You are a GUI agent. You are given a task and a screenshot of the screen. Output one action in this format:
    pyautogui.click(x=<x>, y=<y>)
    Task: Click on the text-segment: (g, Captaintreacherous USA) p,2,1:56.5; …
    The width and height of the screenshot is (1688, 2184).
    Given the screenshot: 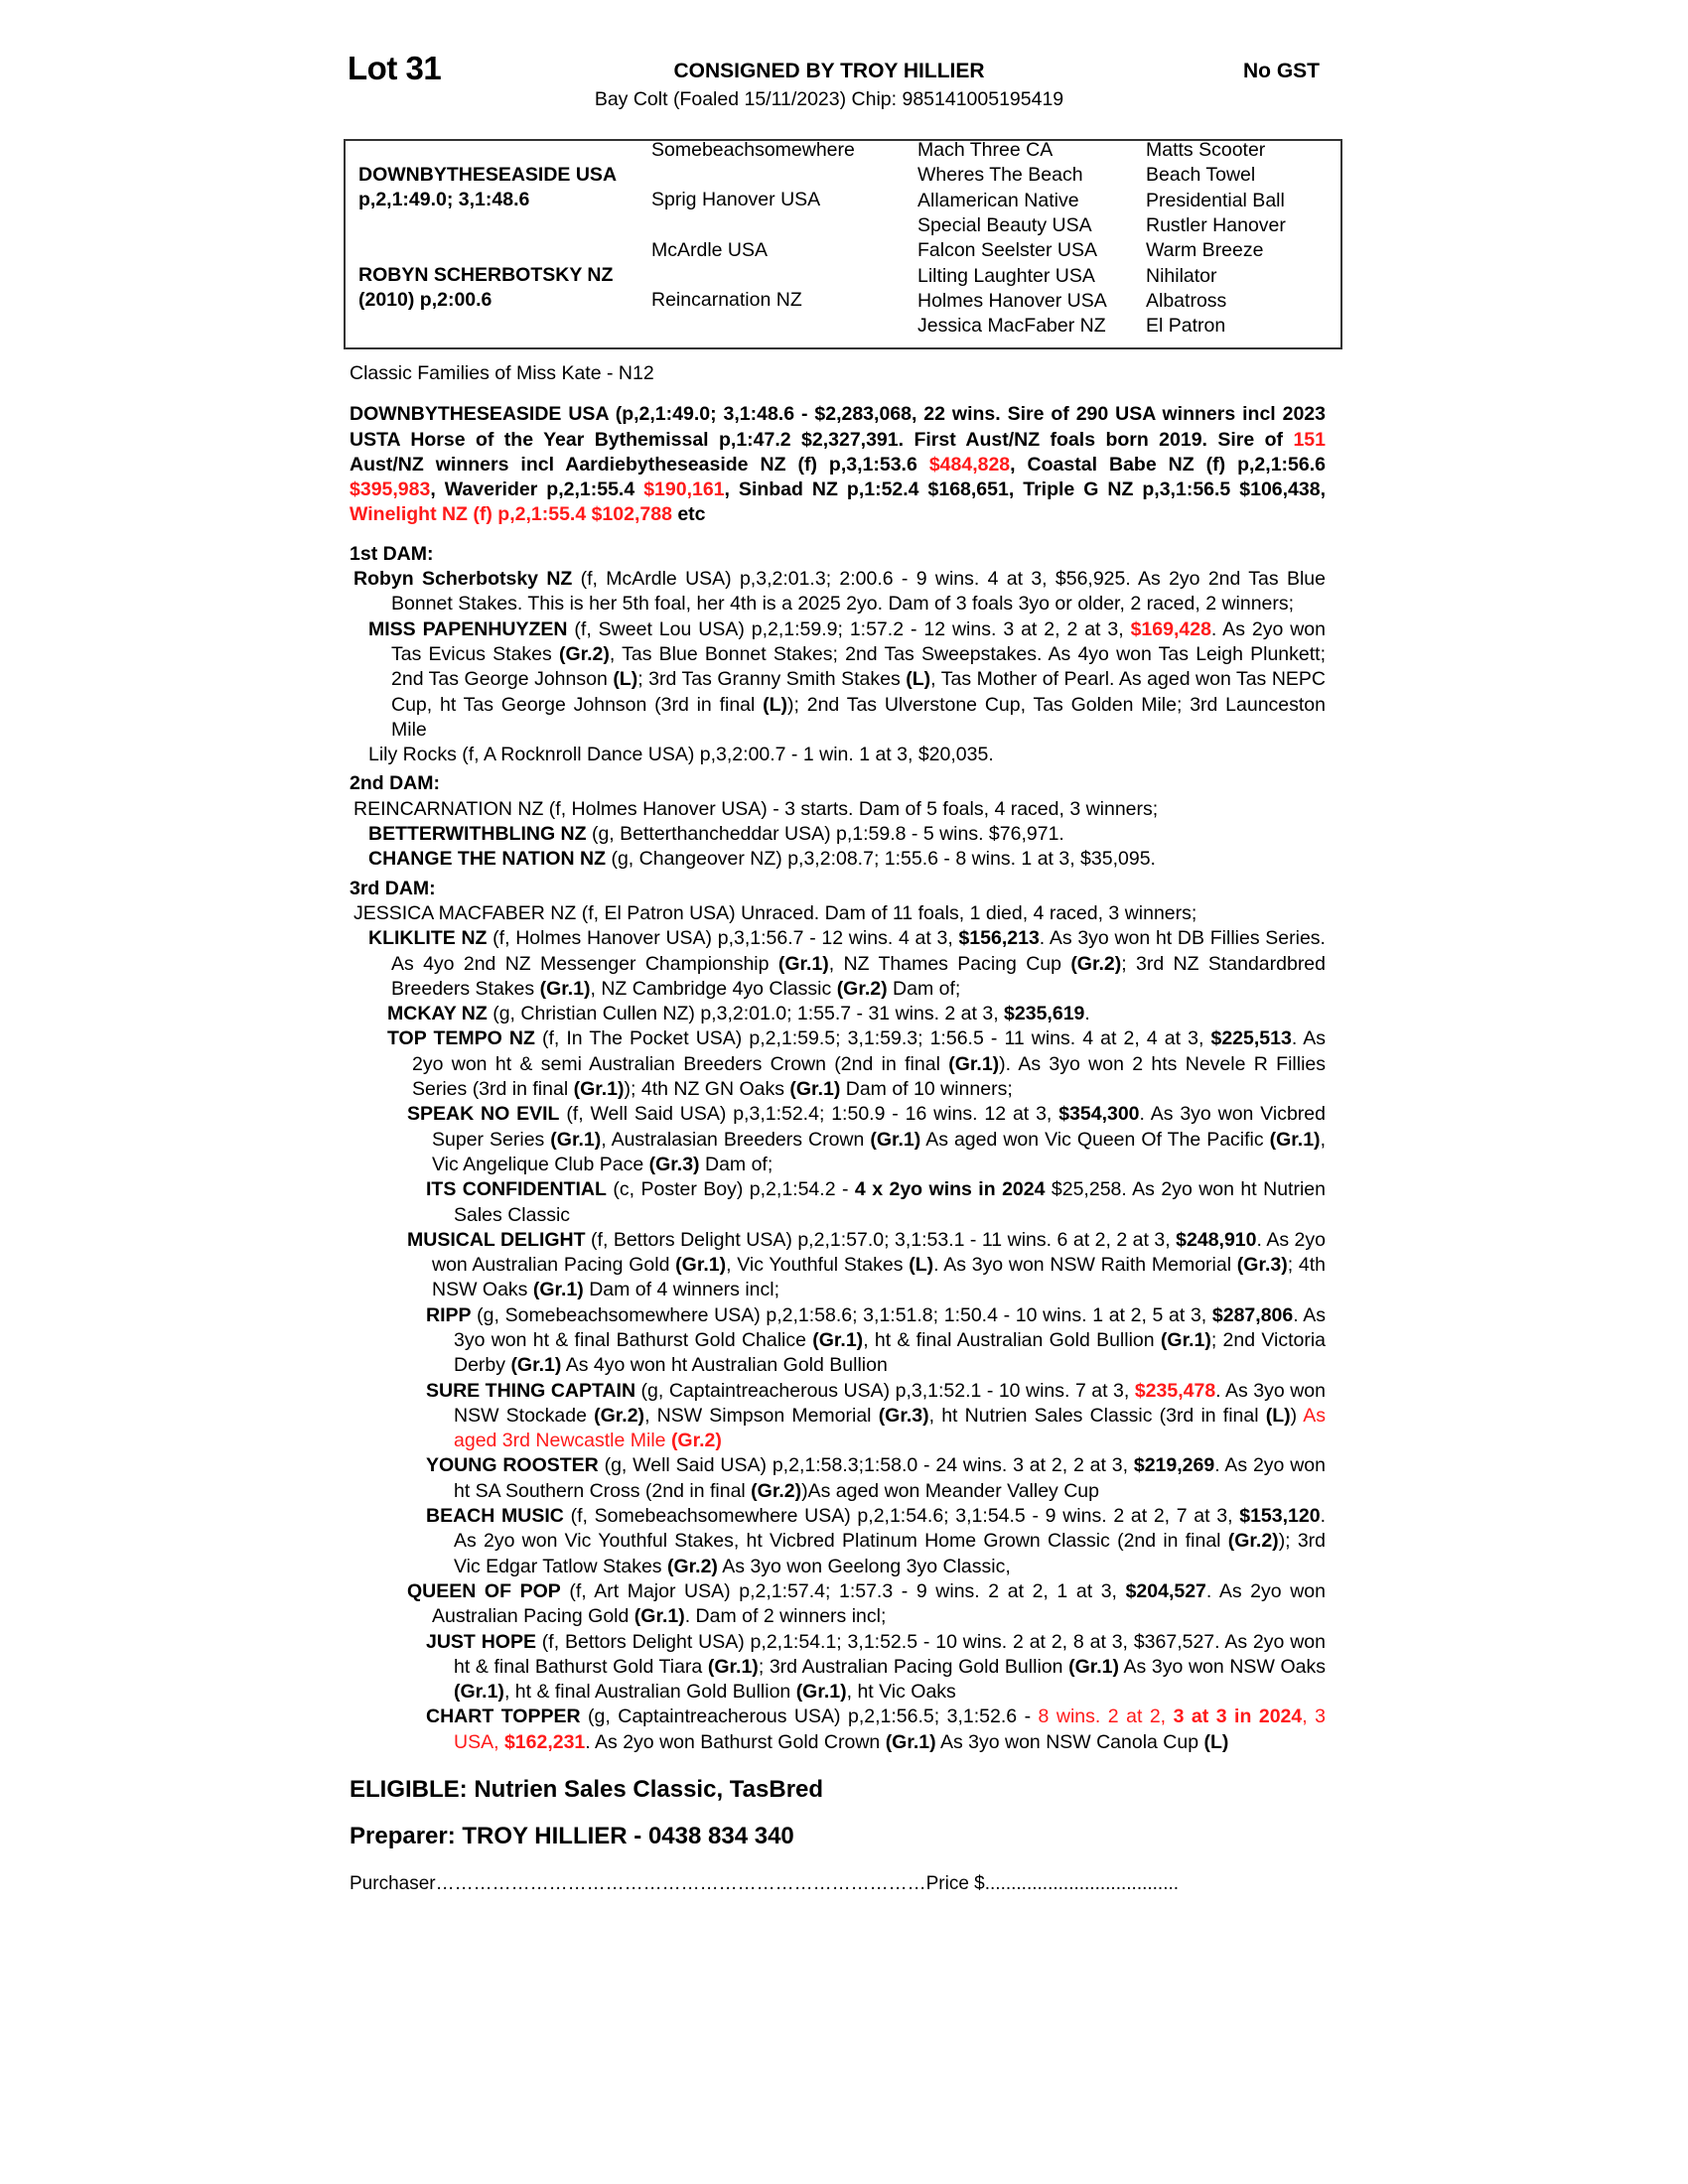 What is the action you would take?
    pyautogui.click(x=809, y=1717)
    